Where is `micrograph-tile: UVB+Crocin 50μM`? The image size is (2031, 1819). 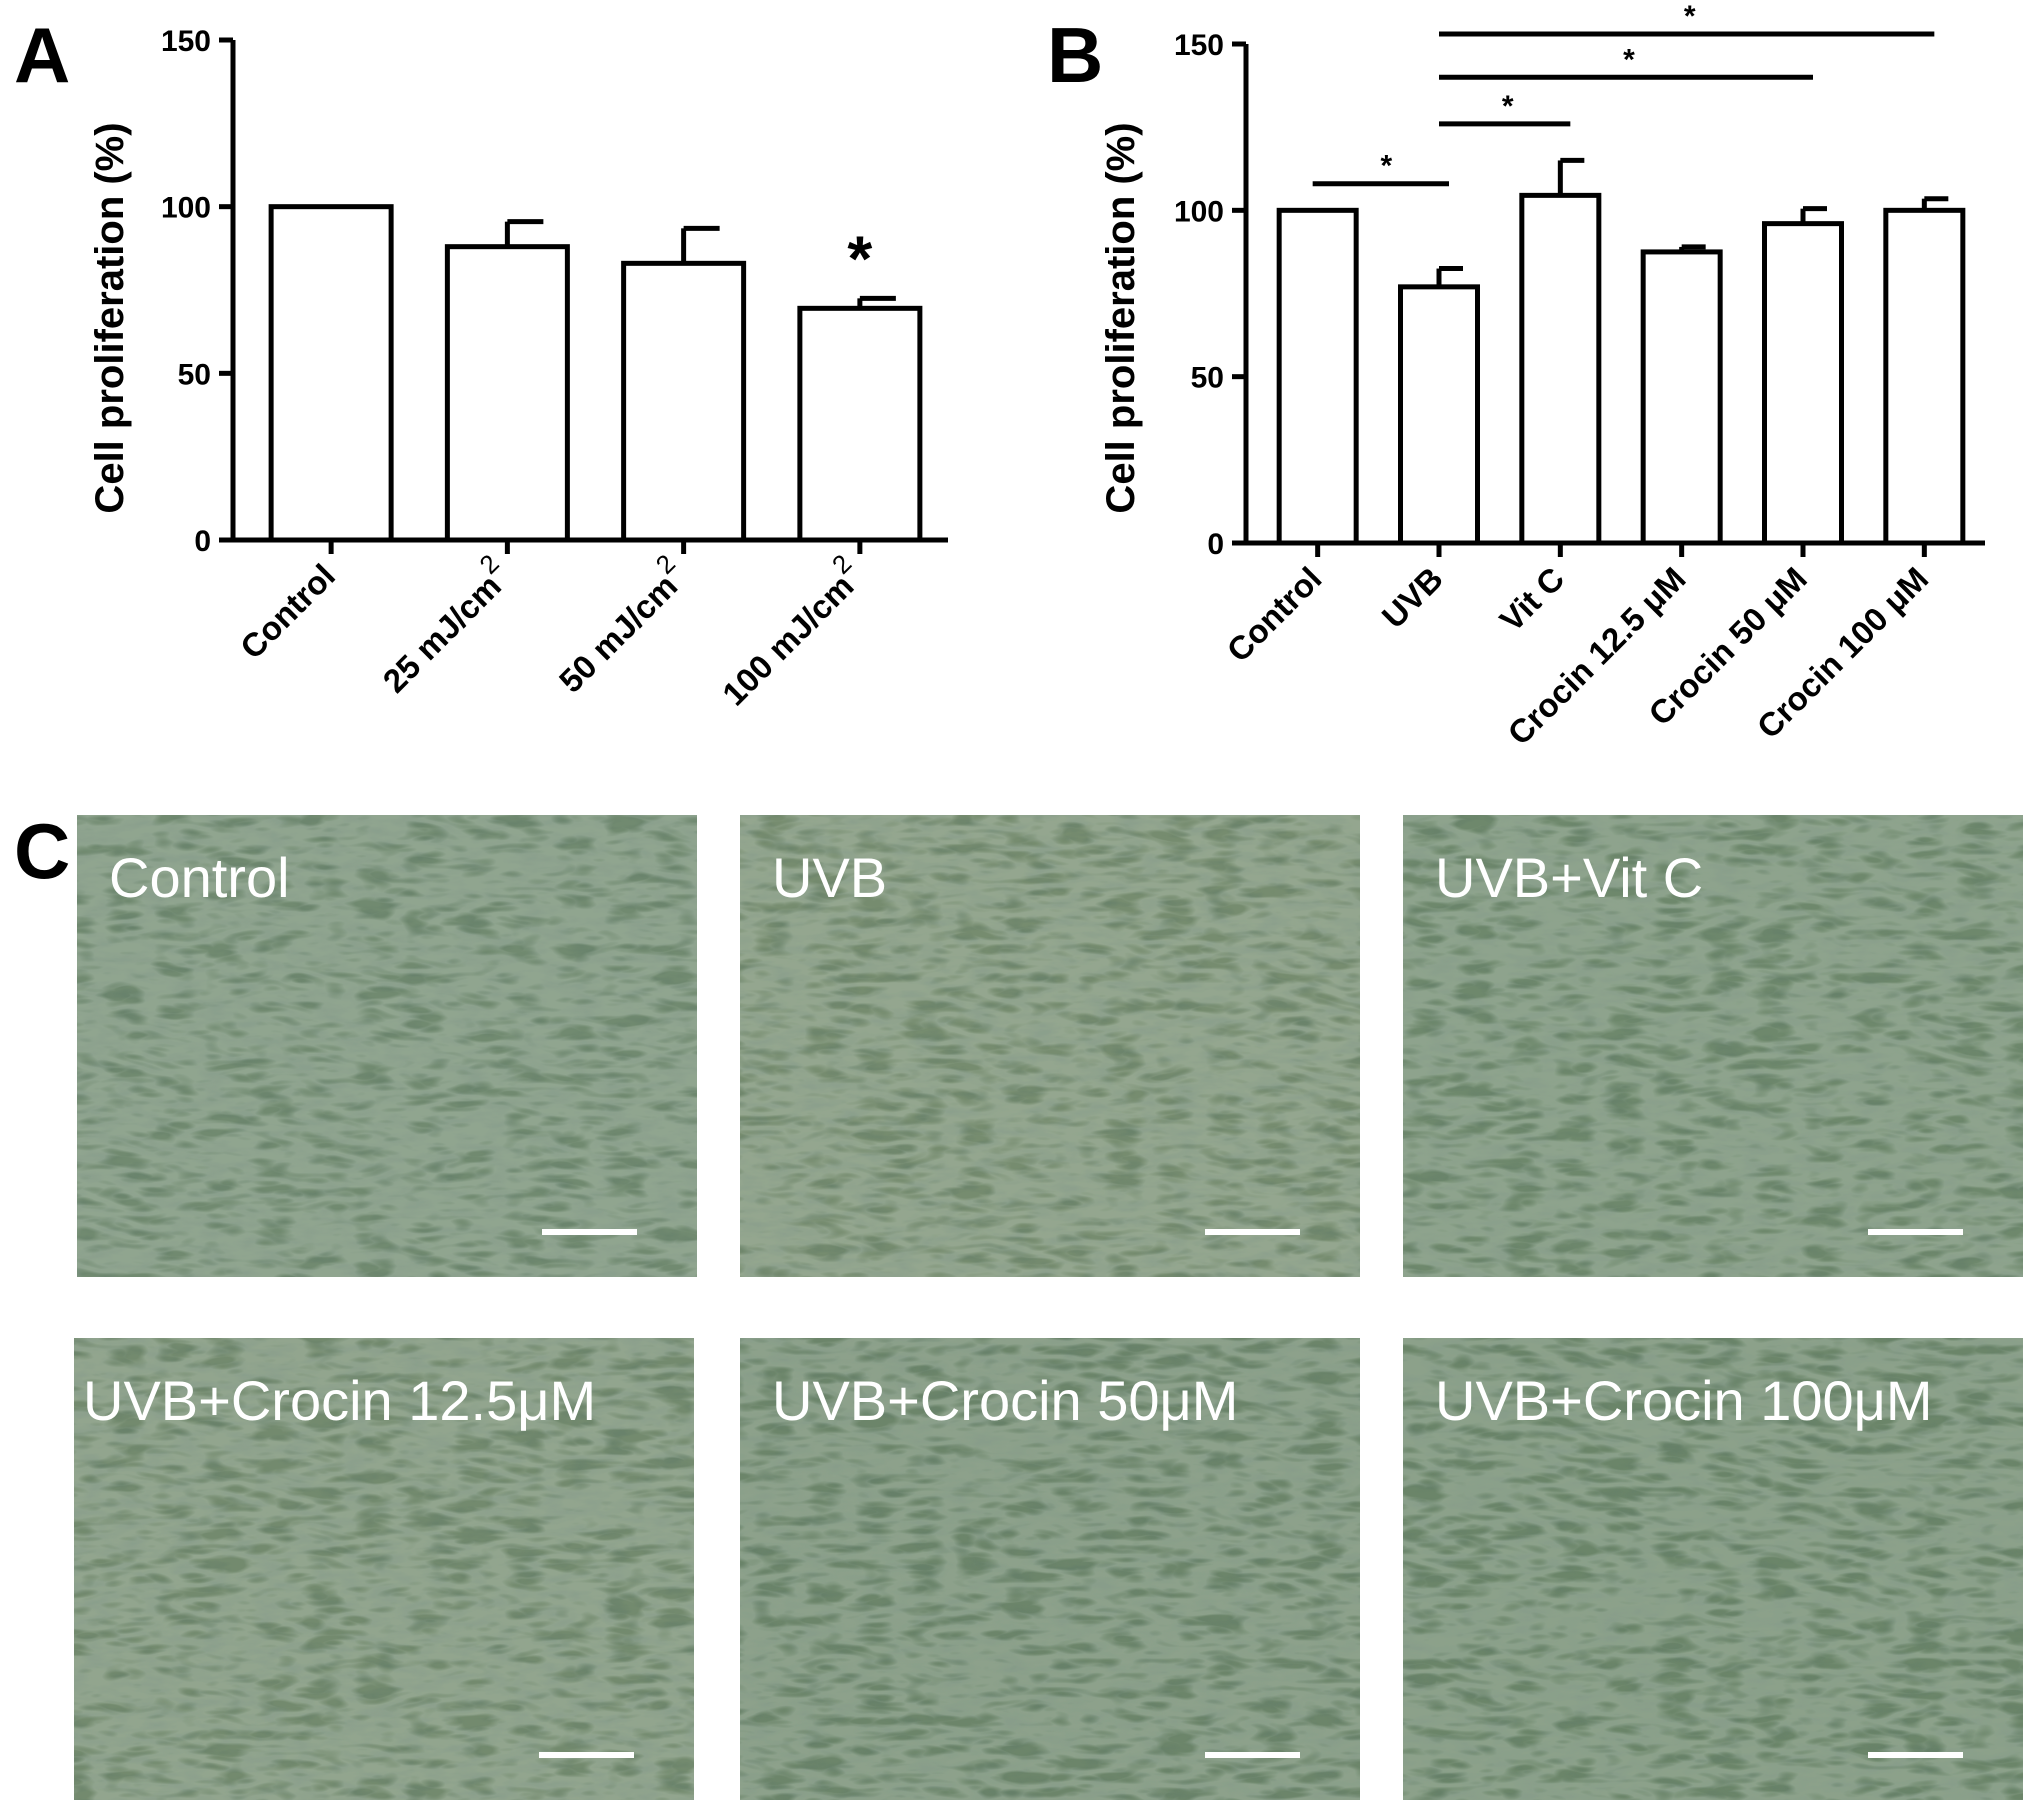 micrograph-tile: UVB+Crocin 50μM is located at coordinates (1050, 1569).